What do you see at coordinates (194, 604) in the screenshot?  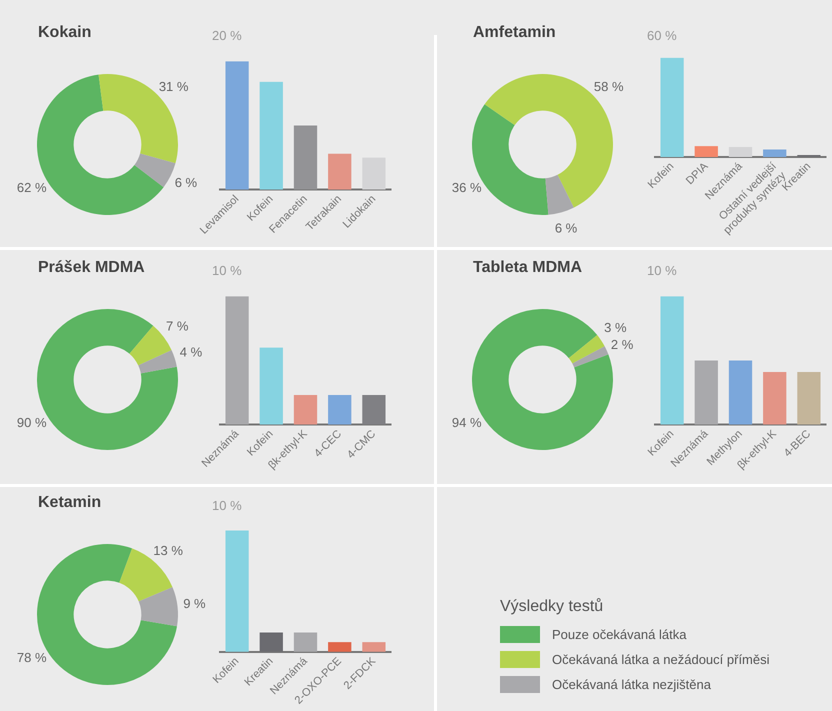 I see `data-label: 9 %` at bounding box center [194, 604].